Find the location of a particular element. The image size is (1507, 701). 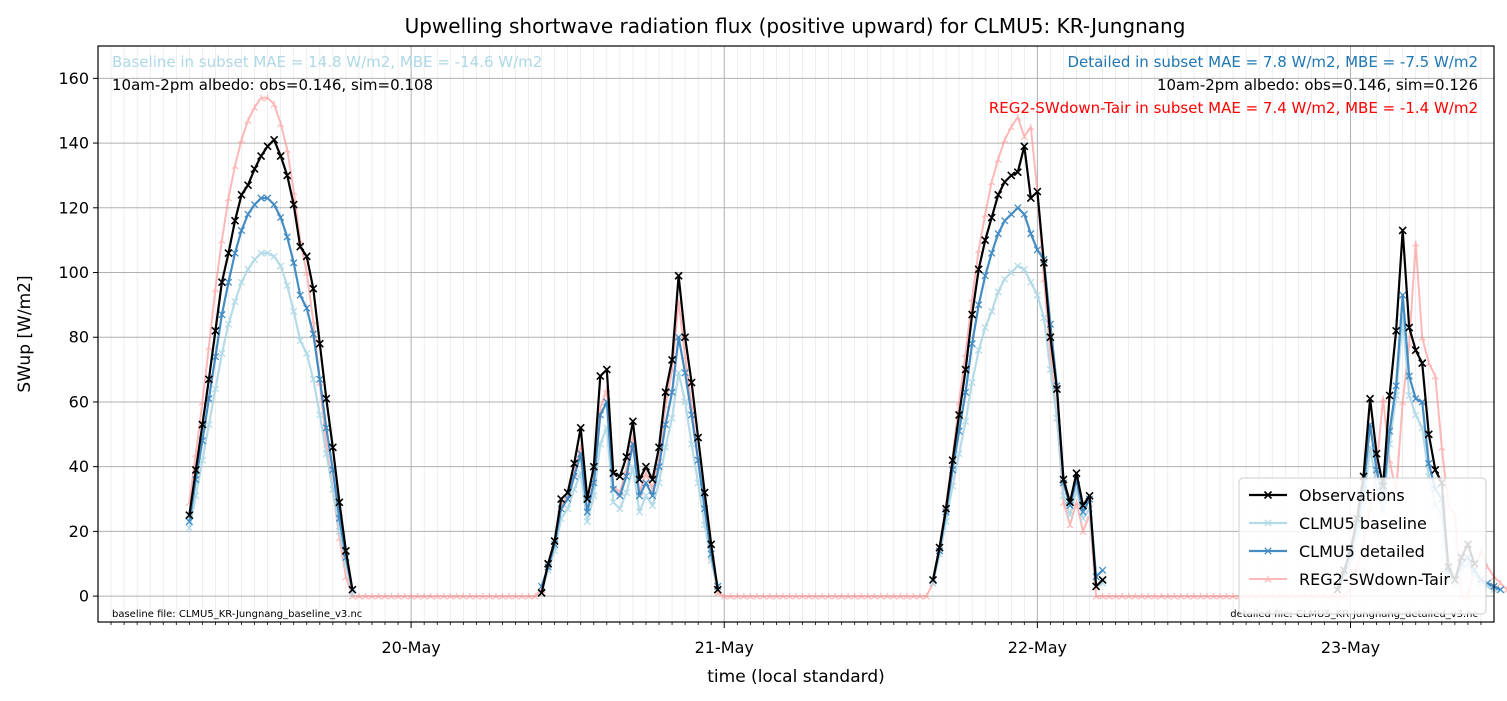

x-tick-label: 21-May is located at coordinates (724, 647).